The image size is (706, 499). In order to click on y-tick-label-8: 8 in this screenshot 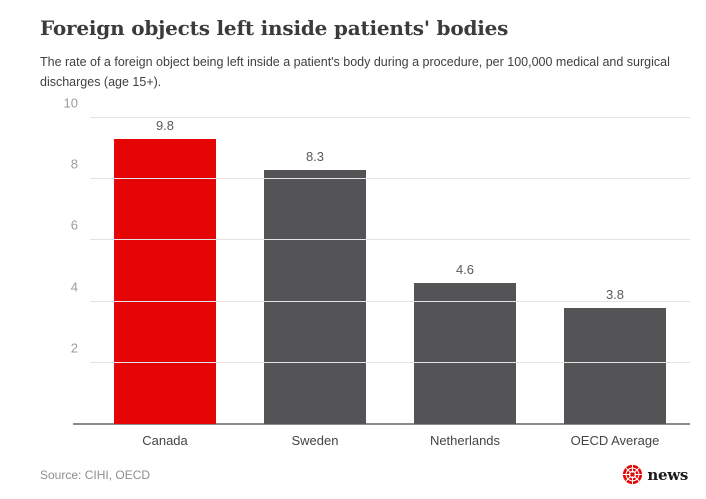, I will do `click(74, 164)`.